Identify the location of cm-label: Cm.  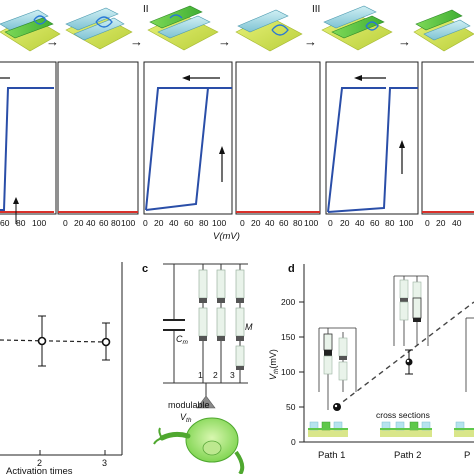
(182, 340).